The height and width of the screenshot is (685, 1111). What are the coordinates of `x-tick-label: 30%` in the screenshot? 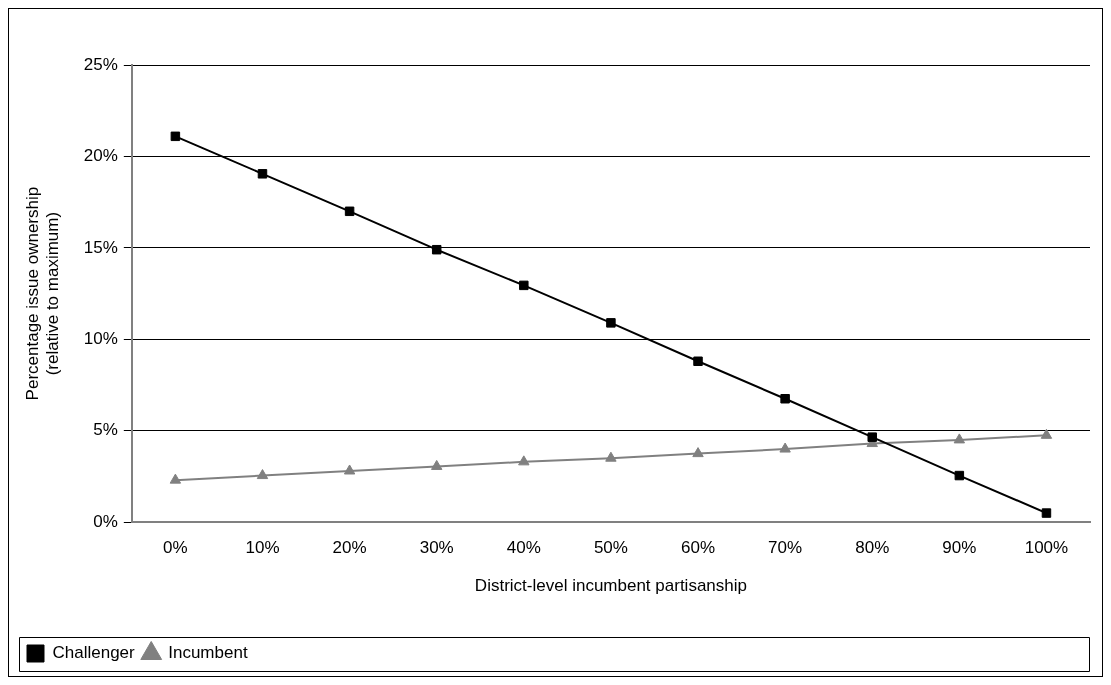 It's located at (436, 548).